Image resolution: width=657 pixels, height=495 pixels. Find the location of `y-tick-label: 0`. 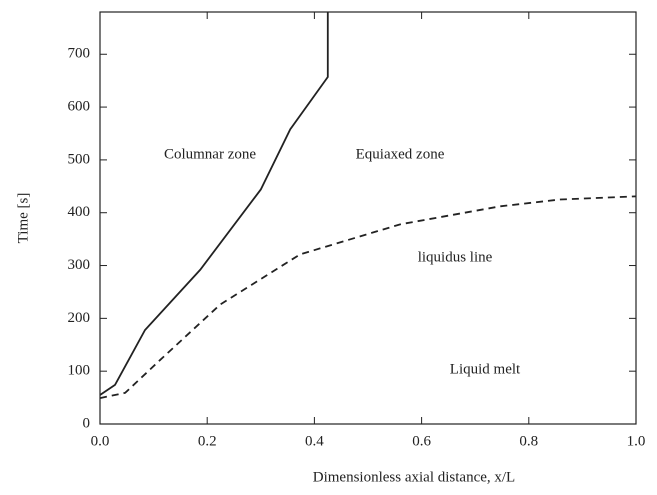

y-tick-label: 0 is located at coordinates (87, 423).